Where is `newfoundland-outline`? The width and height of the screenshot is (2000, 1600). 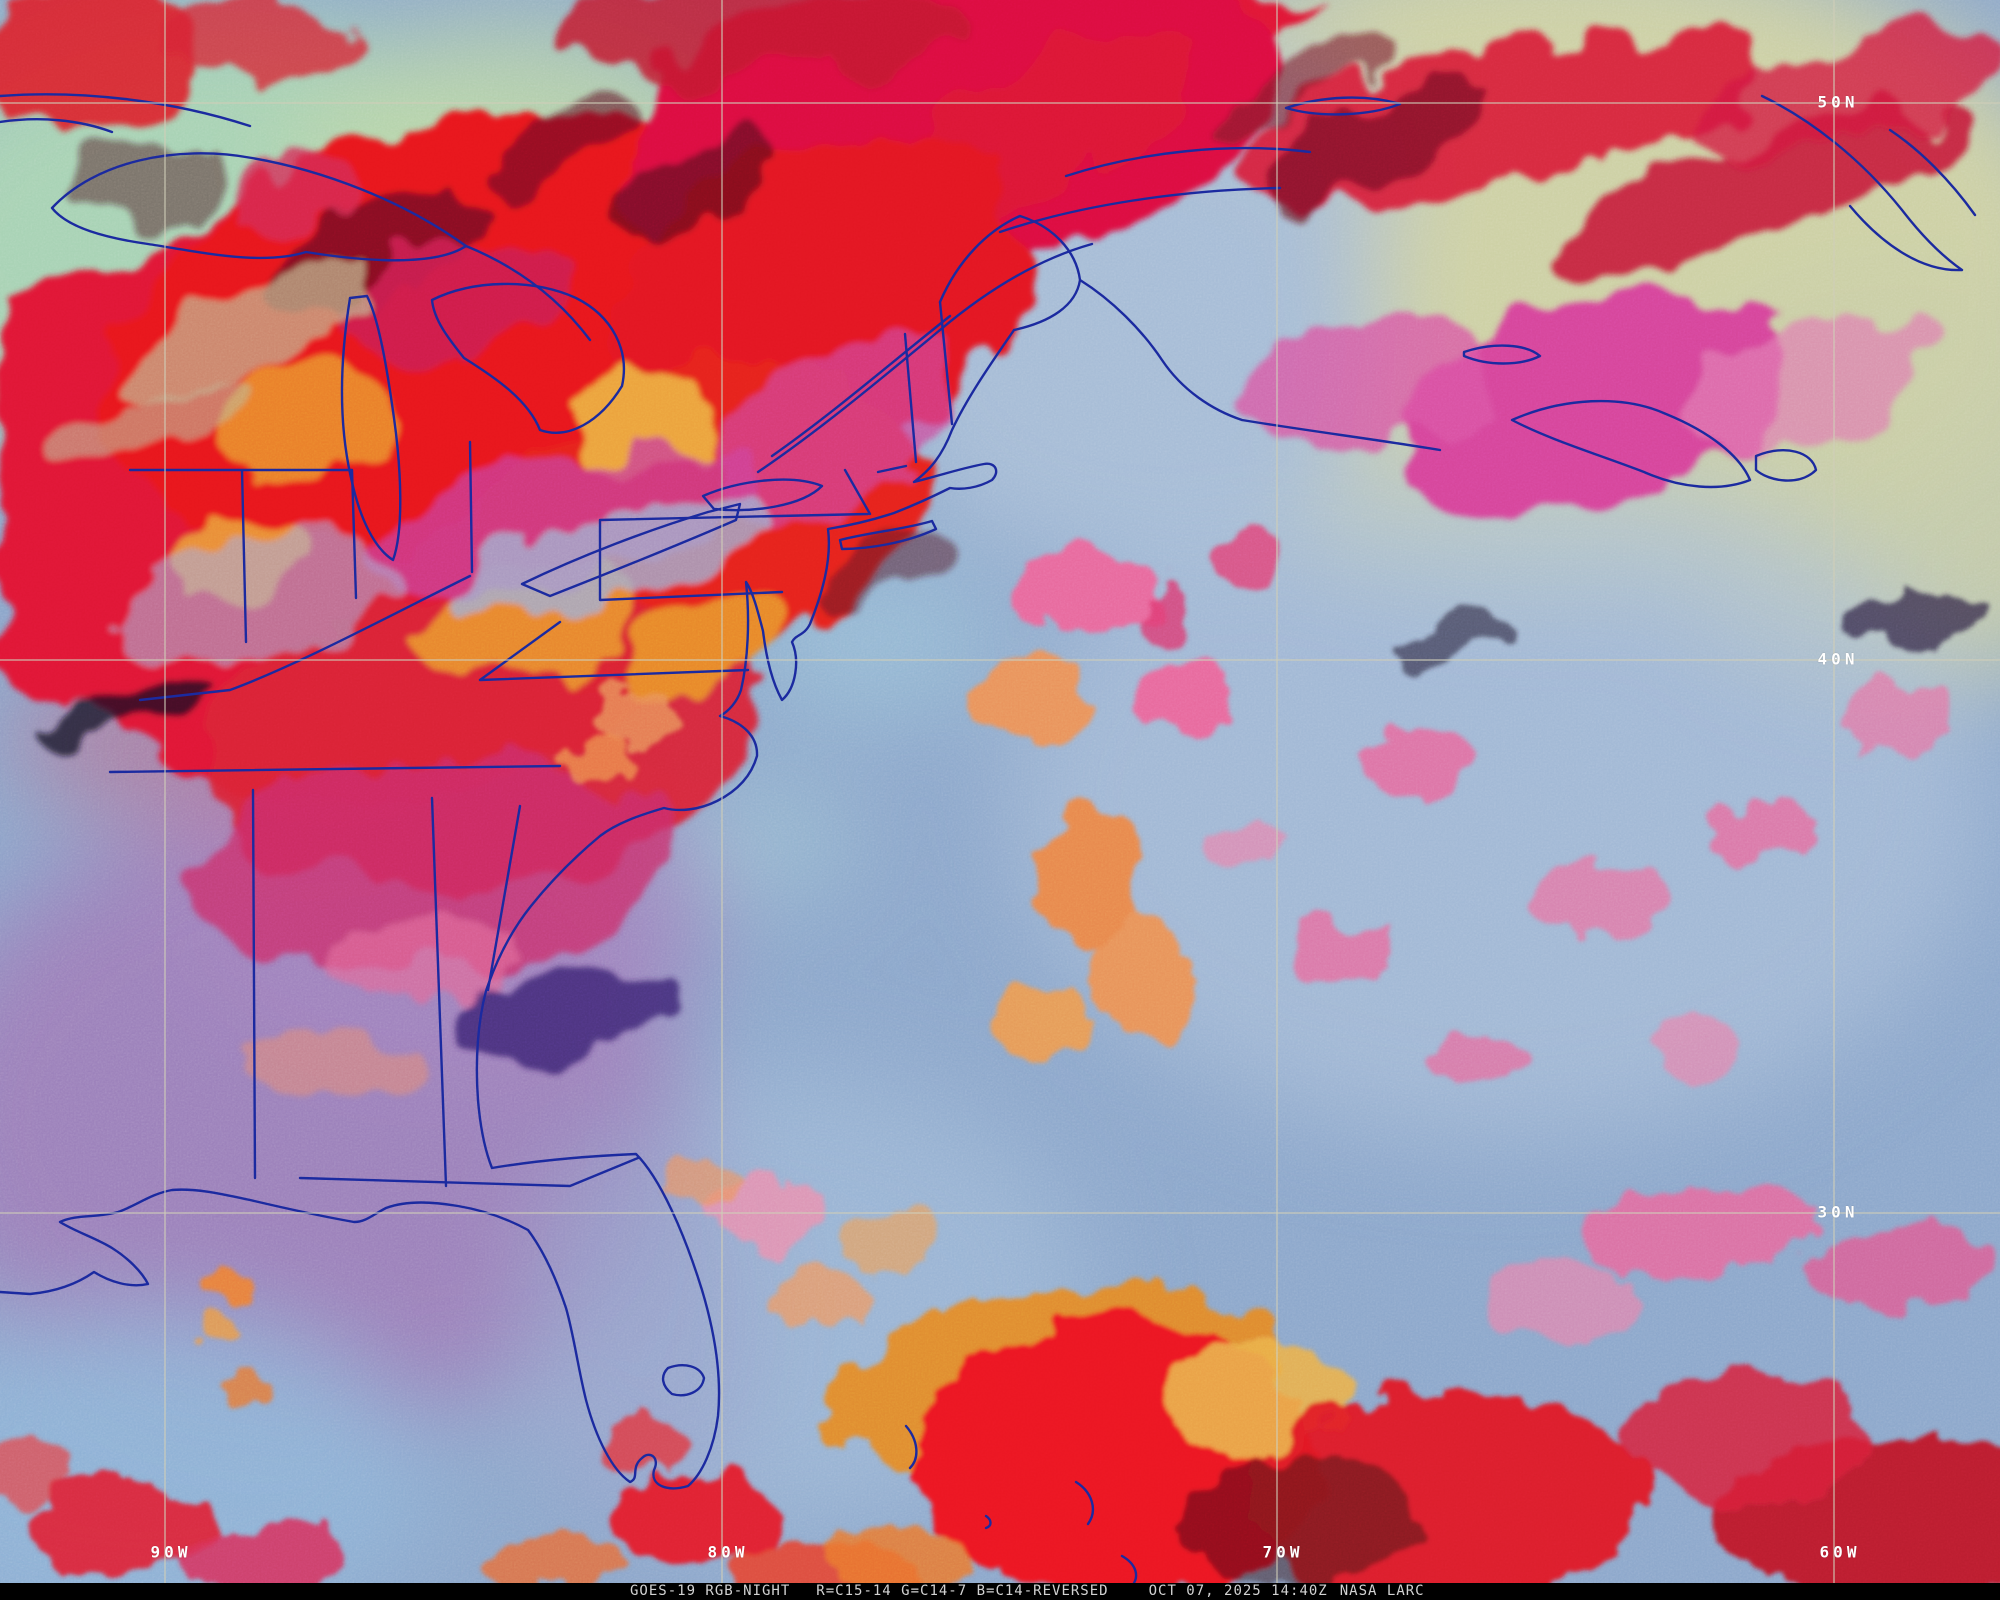
newfoundland-outline is located at coordinates (1868, 183).